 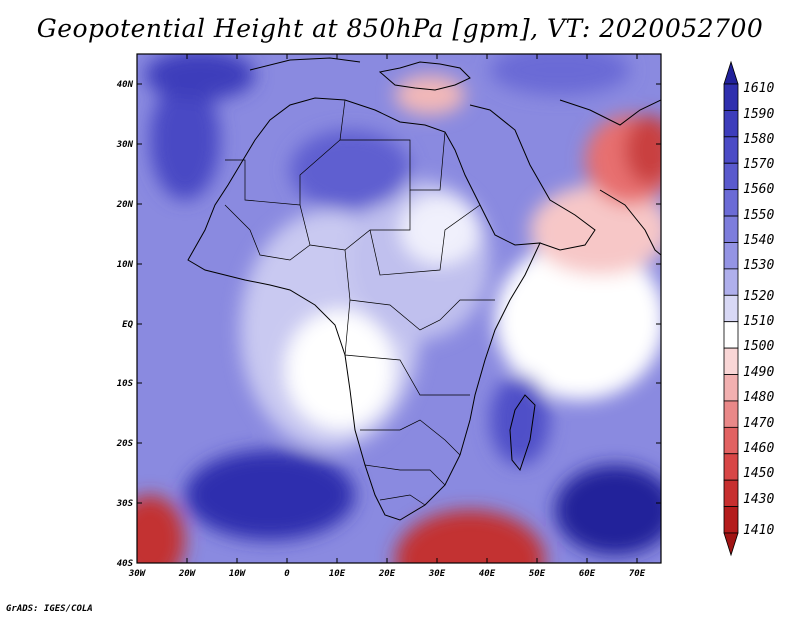 What do you see at coordinates (587, 574) in the screenshot?
I see `lon-label: 60E` at bounding box center [587, 574].